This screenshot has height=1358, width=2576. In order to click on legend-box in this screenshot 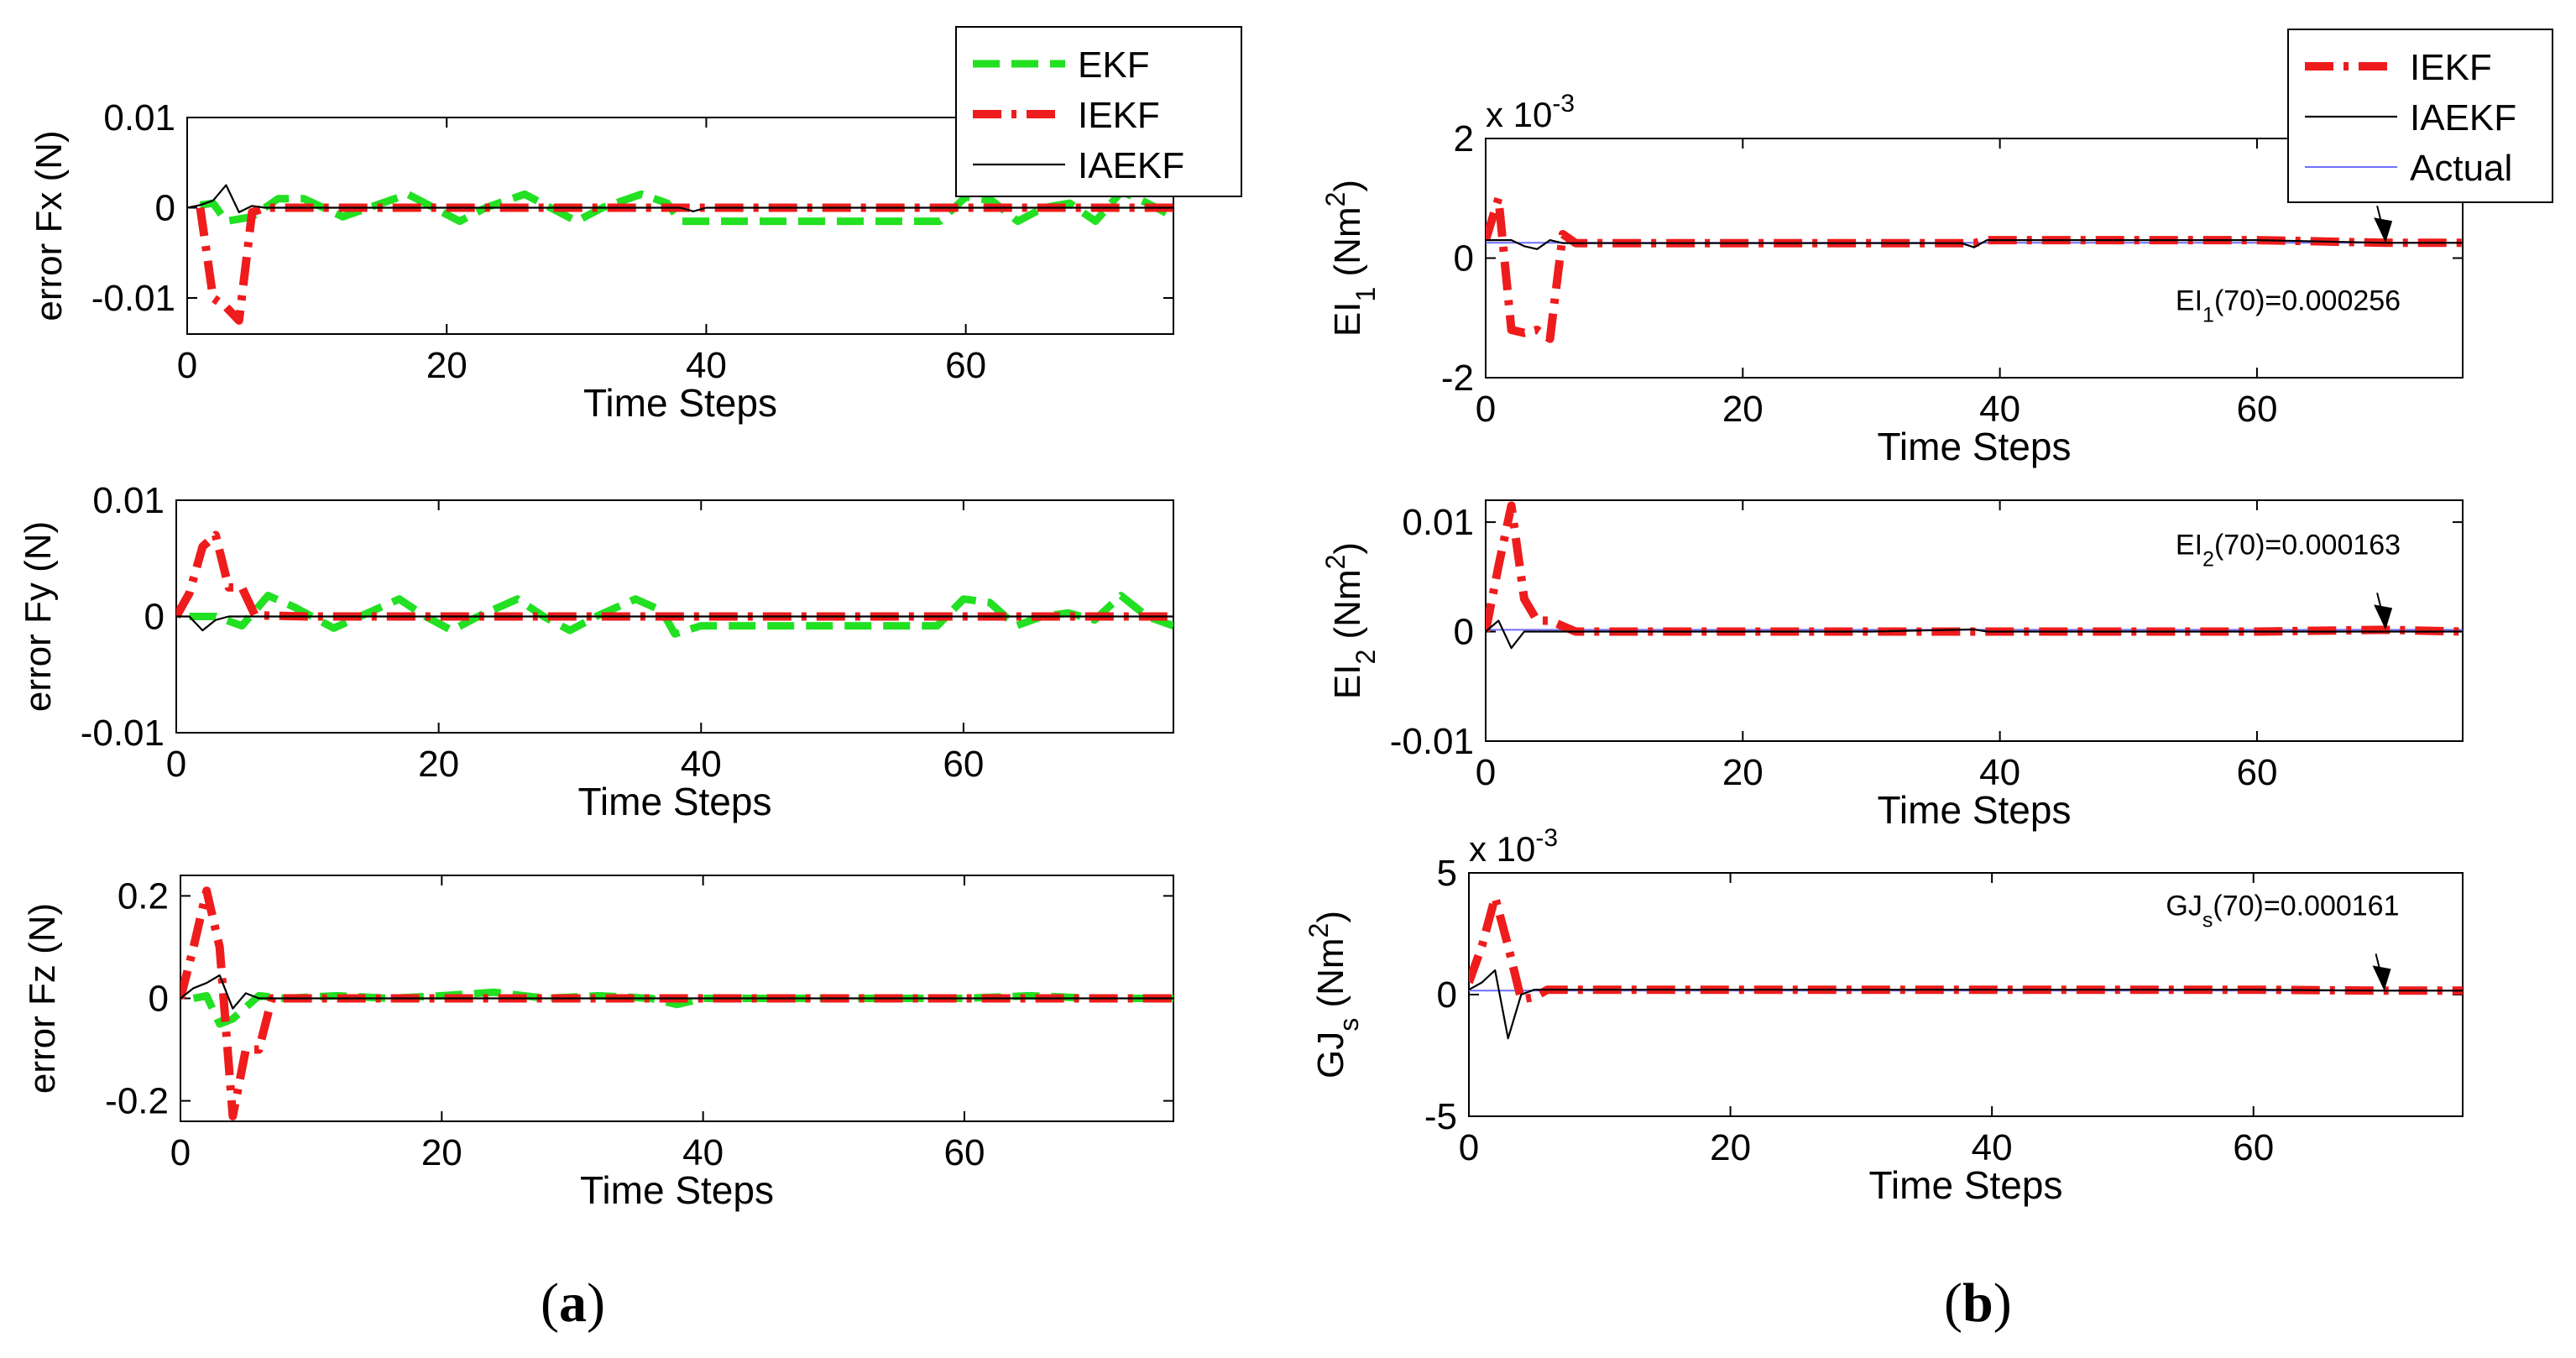, I will do `click(1098, 111)`.